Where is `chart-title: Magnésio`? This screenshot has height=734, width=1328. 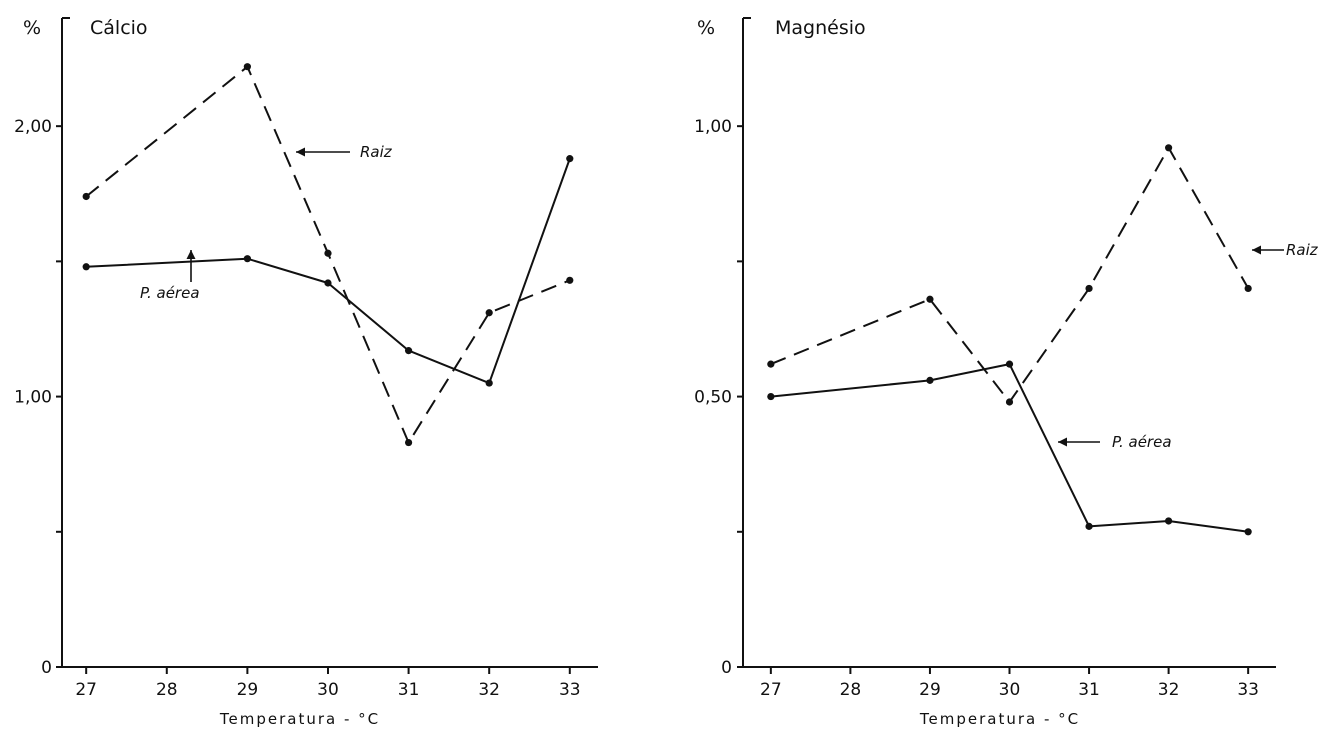
chart-title: Magnésio is located at coordinates (820, 28).